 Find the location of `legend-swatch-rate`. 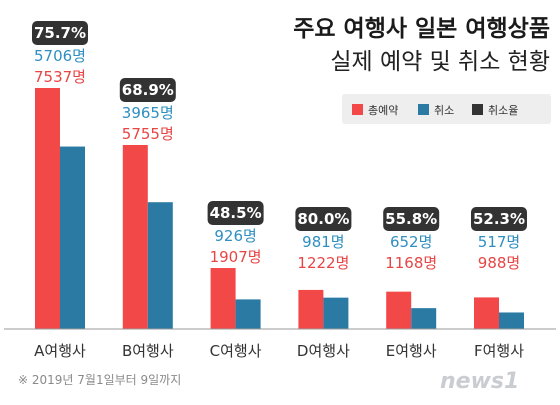

legend-swatch-rate is located at coordinates (477, 109).